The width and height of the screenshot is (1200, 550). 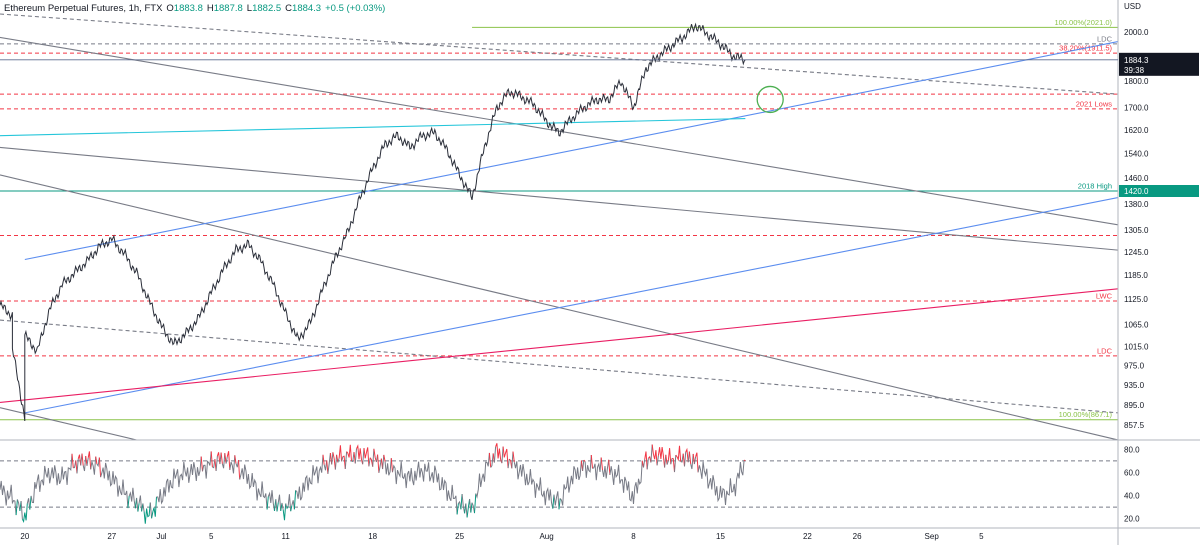 I want to click on level-label-9: 100.00%(867.1), so click(x=1086, y=414).